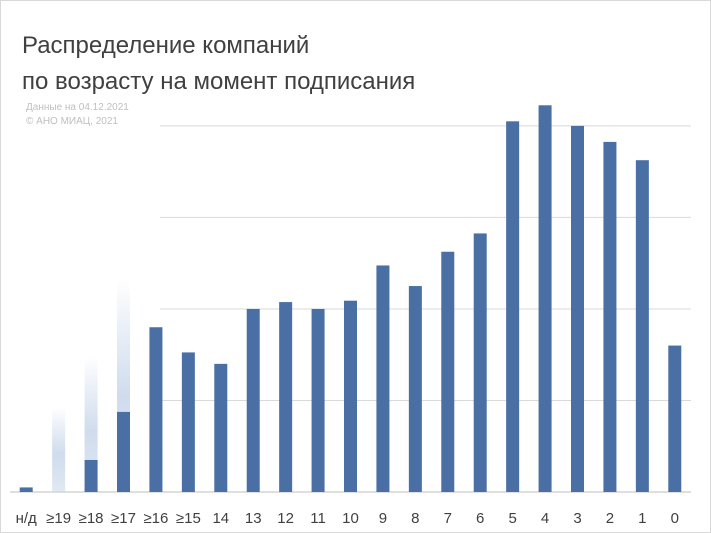 The image size is (711, 533). I want to click on ghost-bar-≥19, so click(59, 449).